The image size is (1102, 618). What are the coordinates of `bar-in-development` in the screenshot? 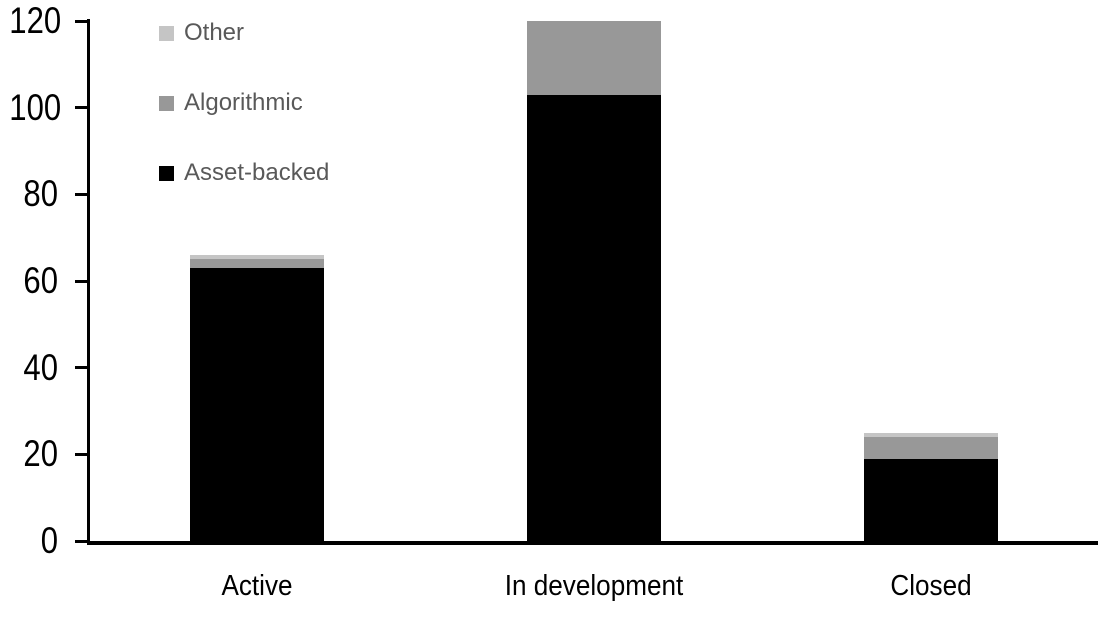 It's located at (594, 281).